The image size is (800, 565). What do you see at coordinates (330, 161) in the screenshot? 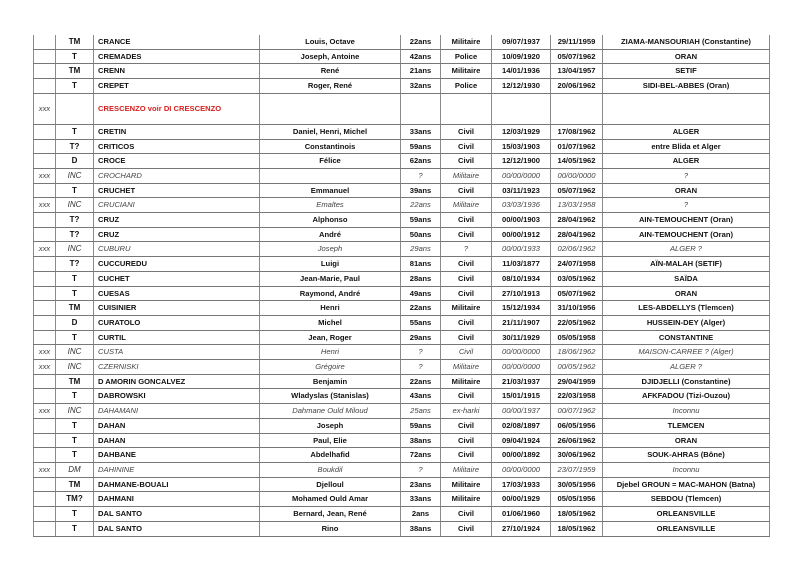
I see `first-names-cell: Félice` at bounding box center [330, 161].